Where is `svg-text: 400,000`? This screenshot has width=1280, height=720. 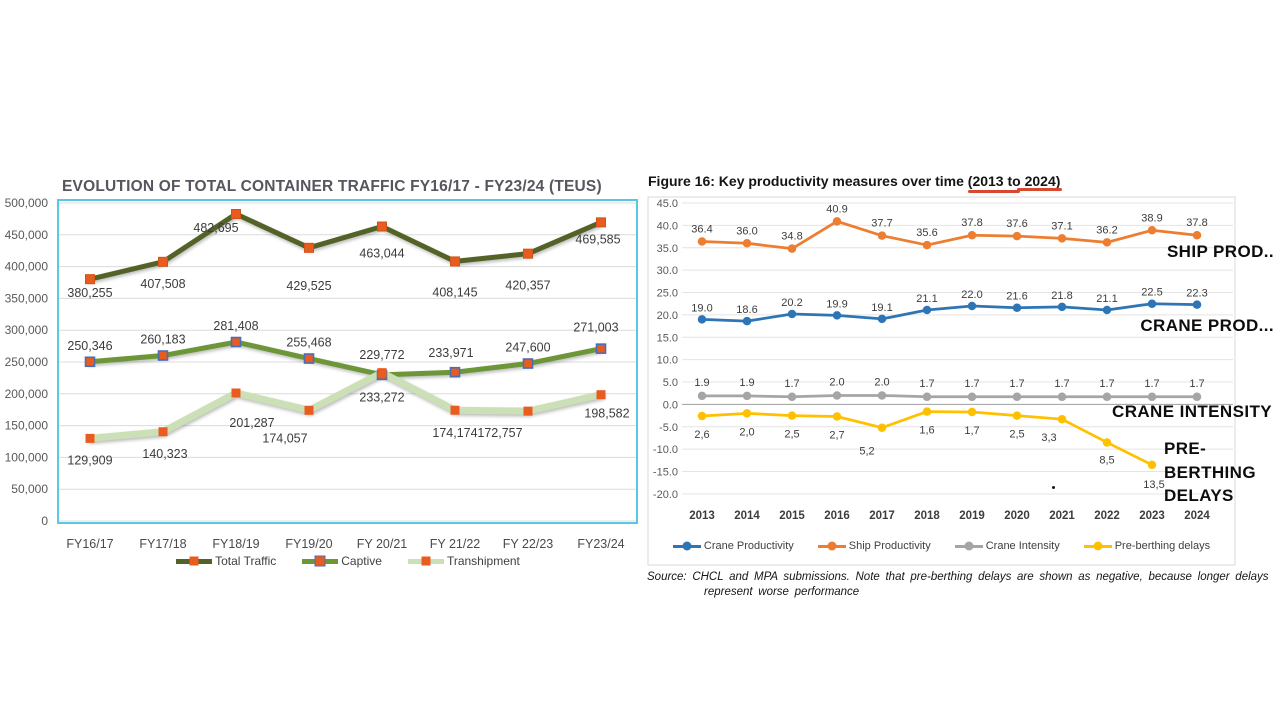 svg-text: 400,000 is located at coordinates (27, 267).